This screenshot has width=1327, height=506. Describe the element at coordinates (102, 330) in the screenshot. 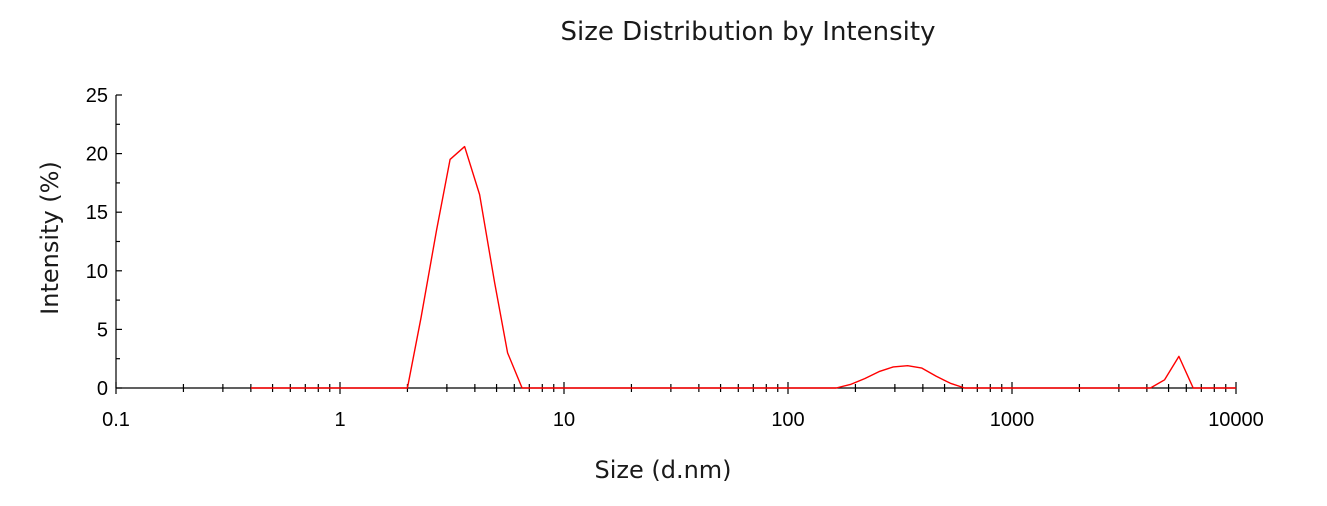

I see `y-tick-label: 5` at that location.